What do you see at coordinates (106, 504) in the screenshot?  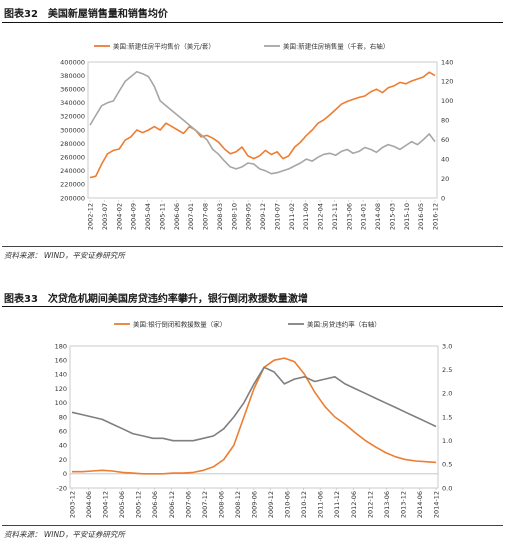 I see `x-tick-label: 2004-12` at bounding box center [106, 504].